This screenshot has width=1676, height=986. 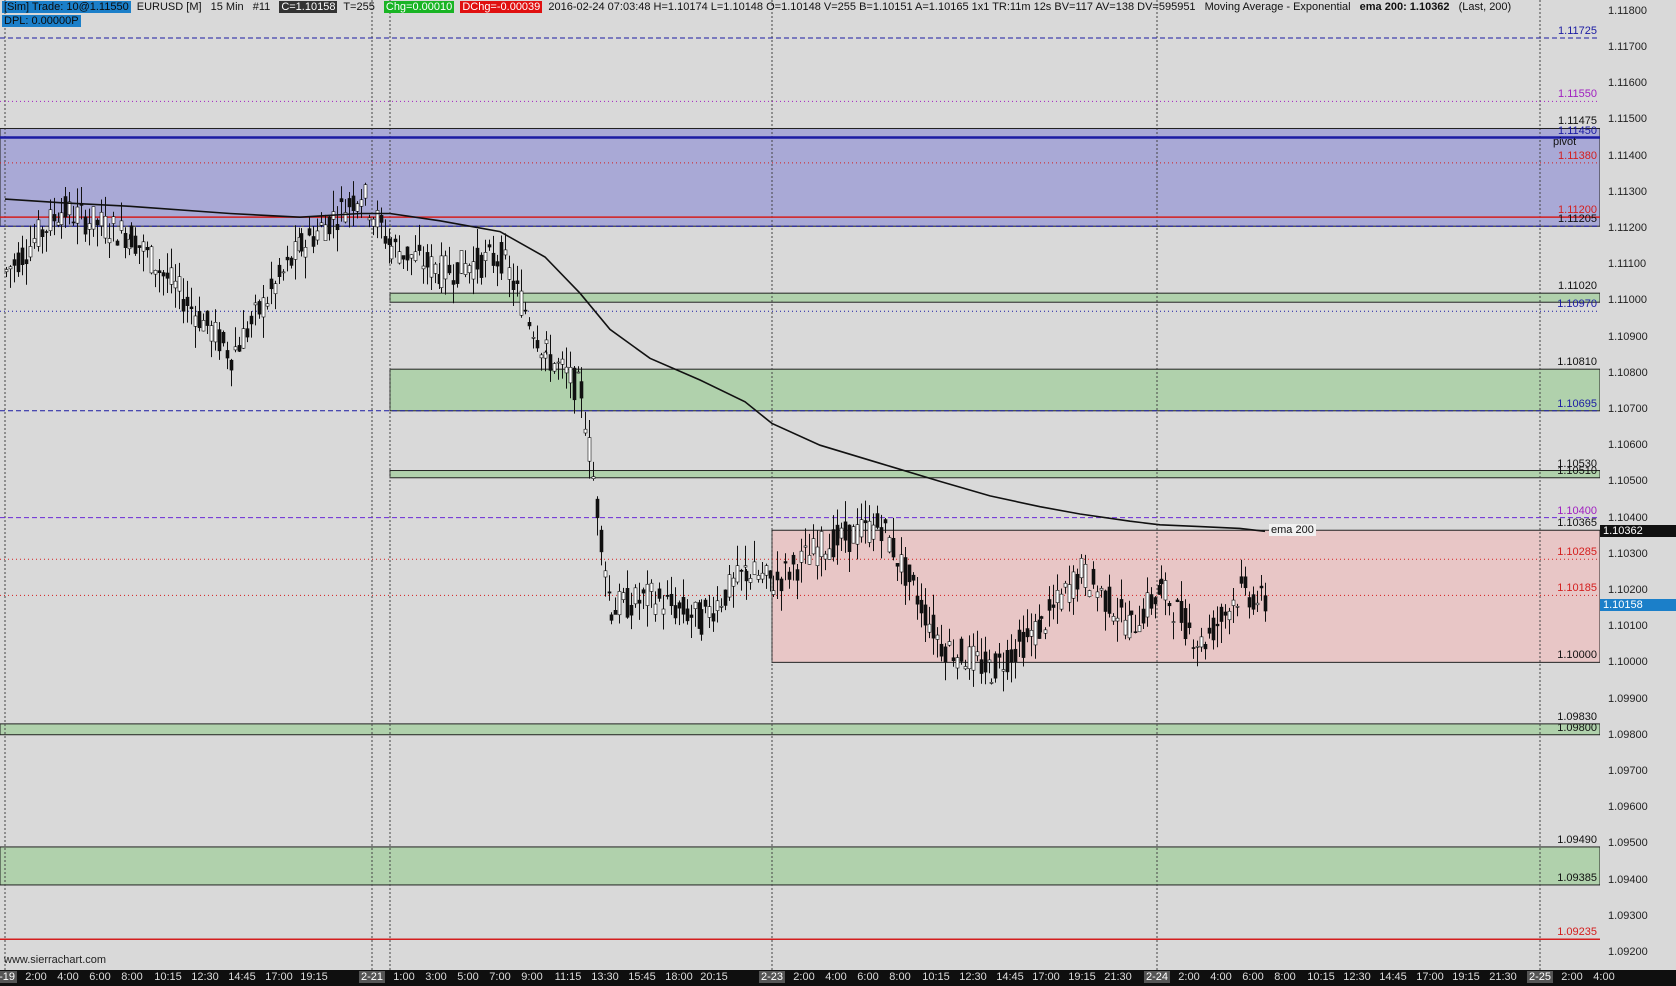 What do you see at coordinates (1221, 977) in the screenshot?
I see `time-axis-label: 4:00` at bounding box center [1221, 977].